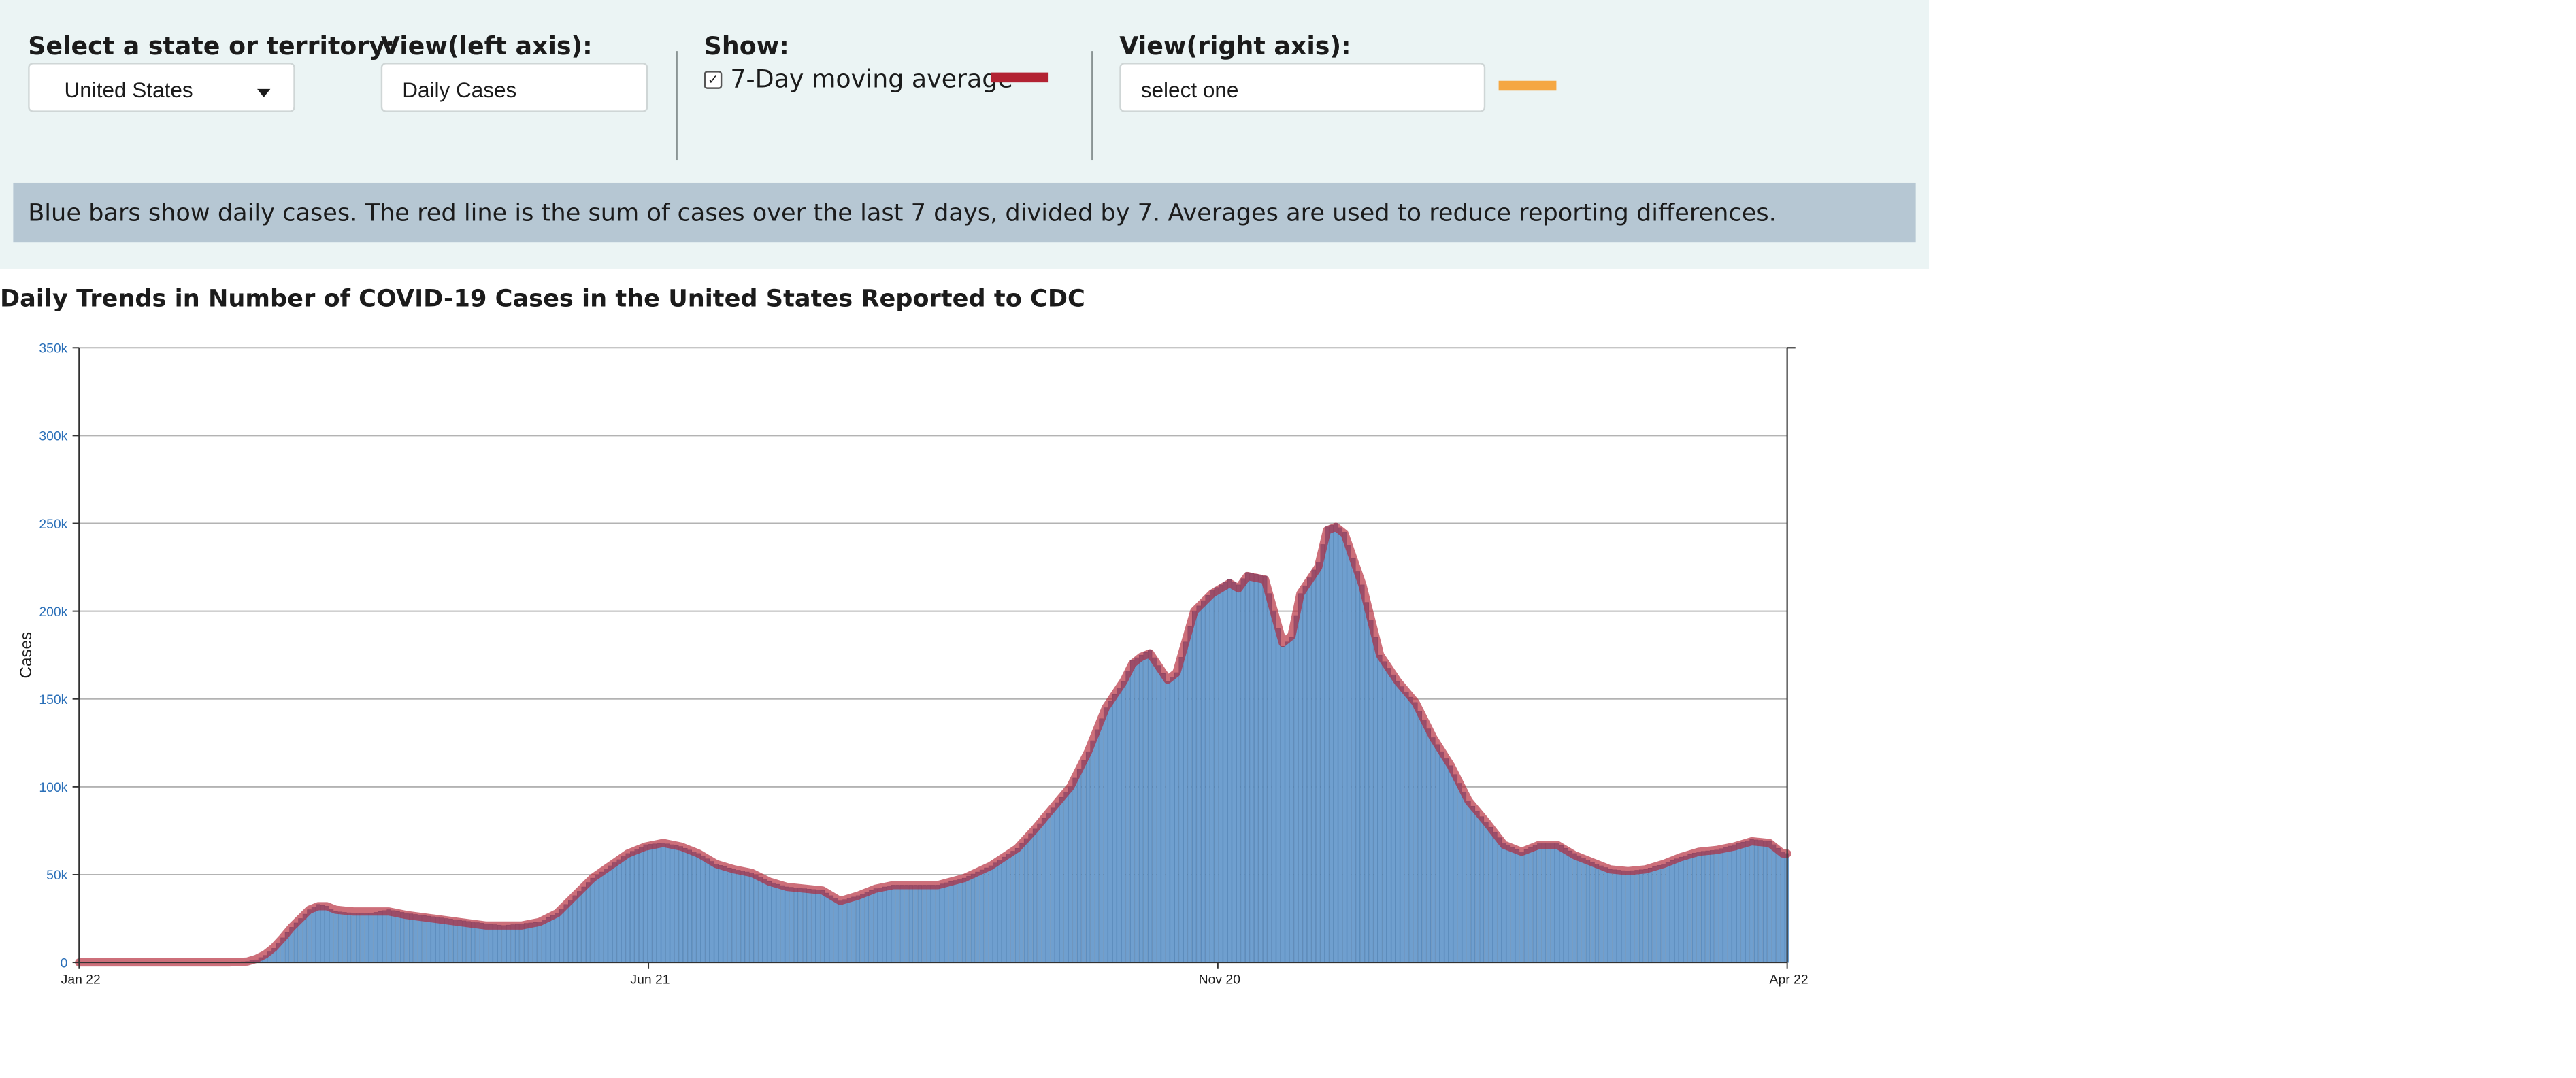 This screenshot has height=1078, width=2576. Describe the element at coordinates (859, 80) in the screenshot. I see `moving-average-toggle: ✓7-Day moving average` at that location.